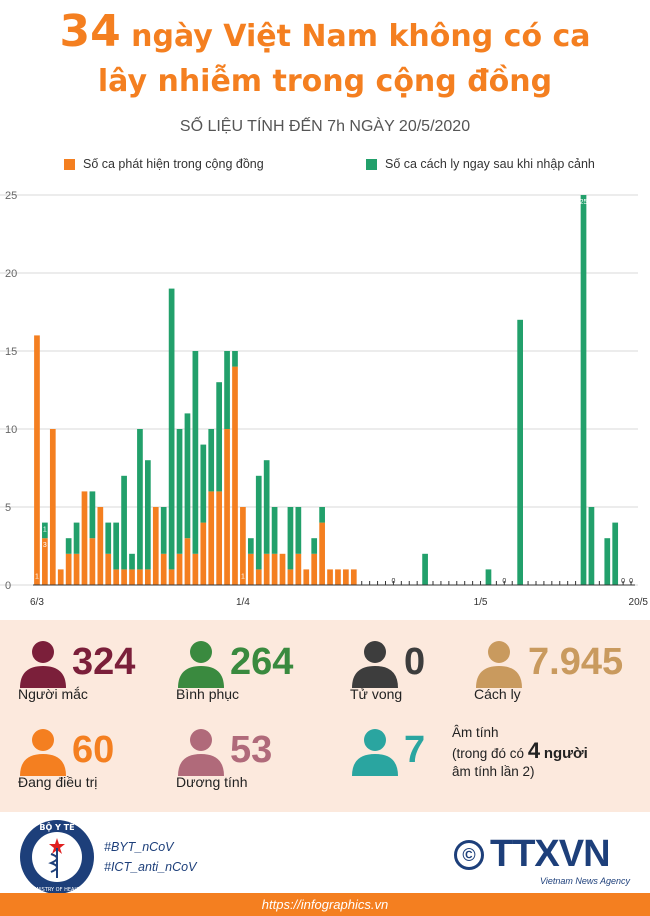 This screenshot has height=916, width=650. I want to click on subtitle: SỐ LIỆU TÍNH ĐẾN 7h NGÀY 20/5/2020, so click(325, 126).